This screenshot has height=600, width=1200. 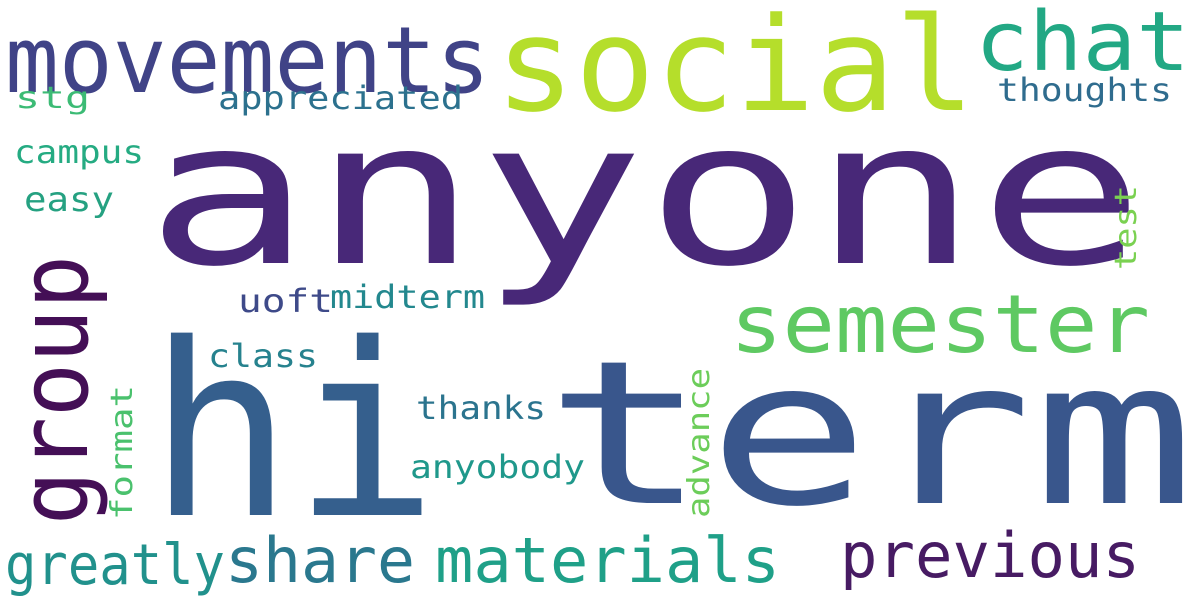 I want to click on word-anyobody: anyobody, so click(x=497, y=467).